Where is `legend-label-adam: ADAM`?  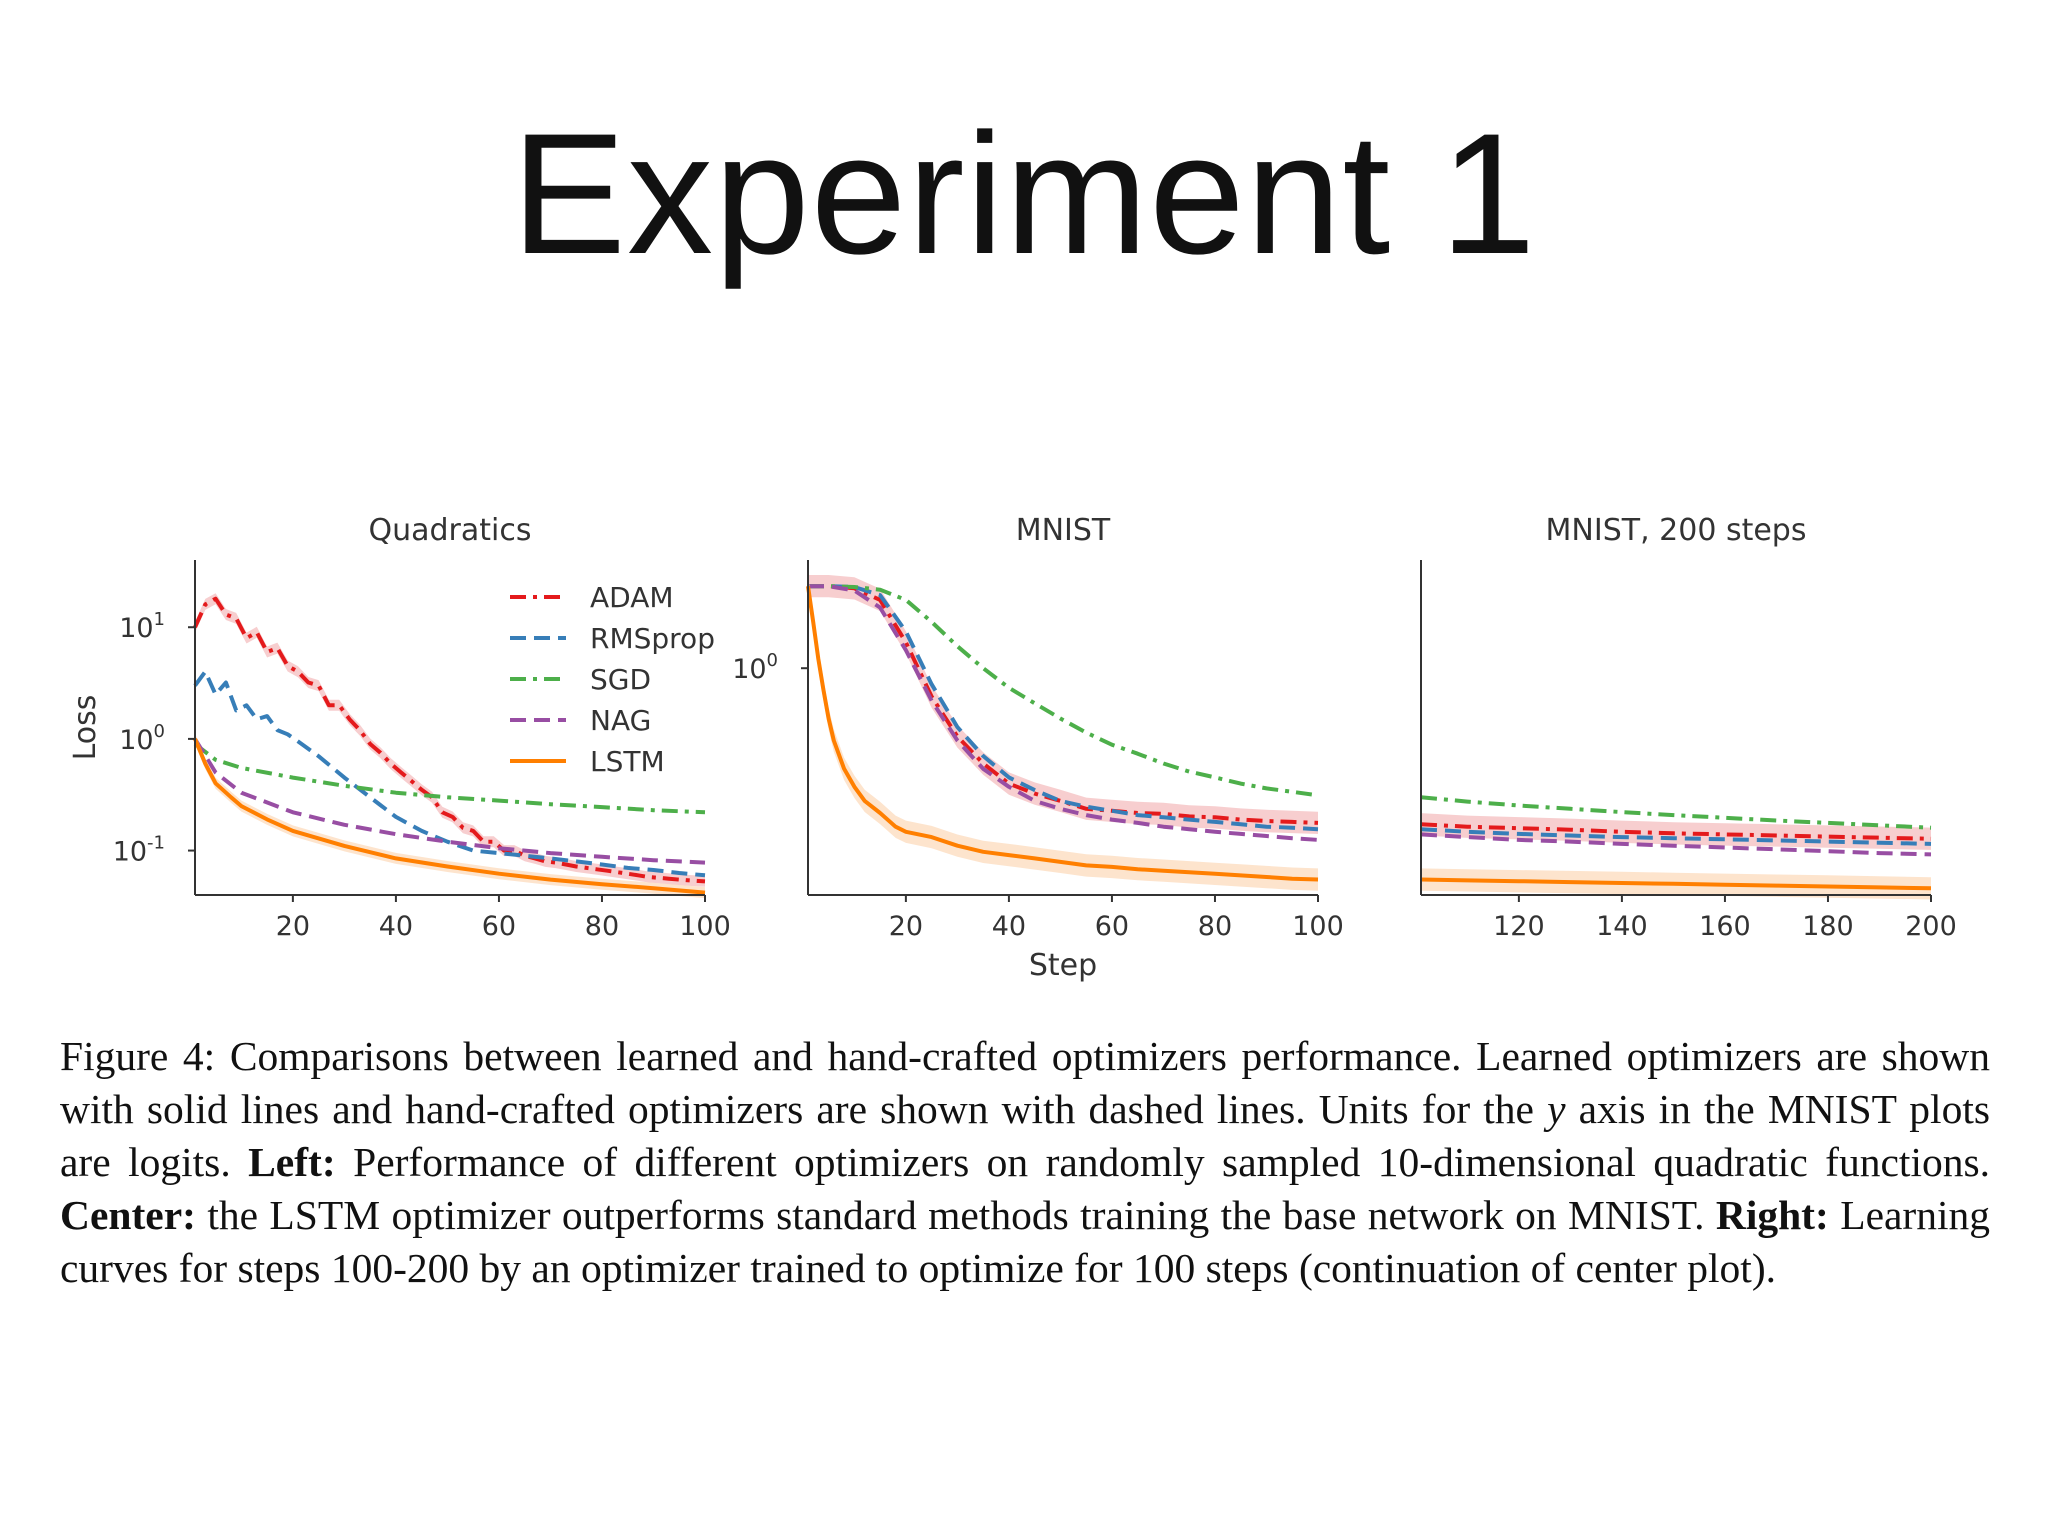
legend-label-adam: ADAM is located at coordinates (632, 597).